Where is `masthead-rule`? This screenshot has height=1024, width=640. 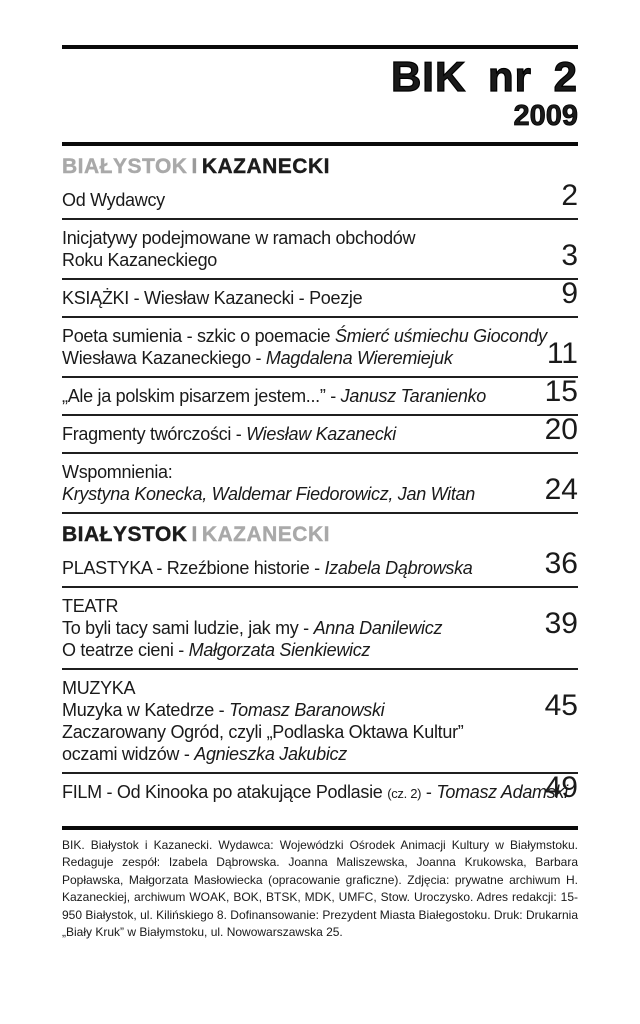
masthead-rule is located at coordinates (320, 143).